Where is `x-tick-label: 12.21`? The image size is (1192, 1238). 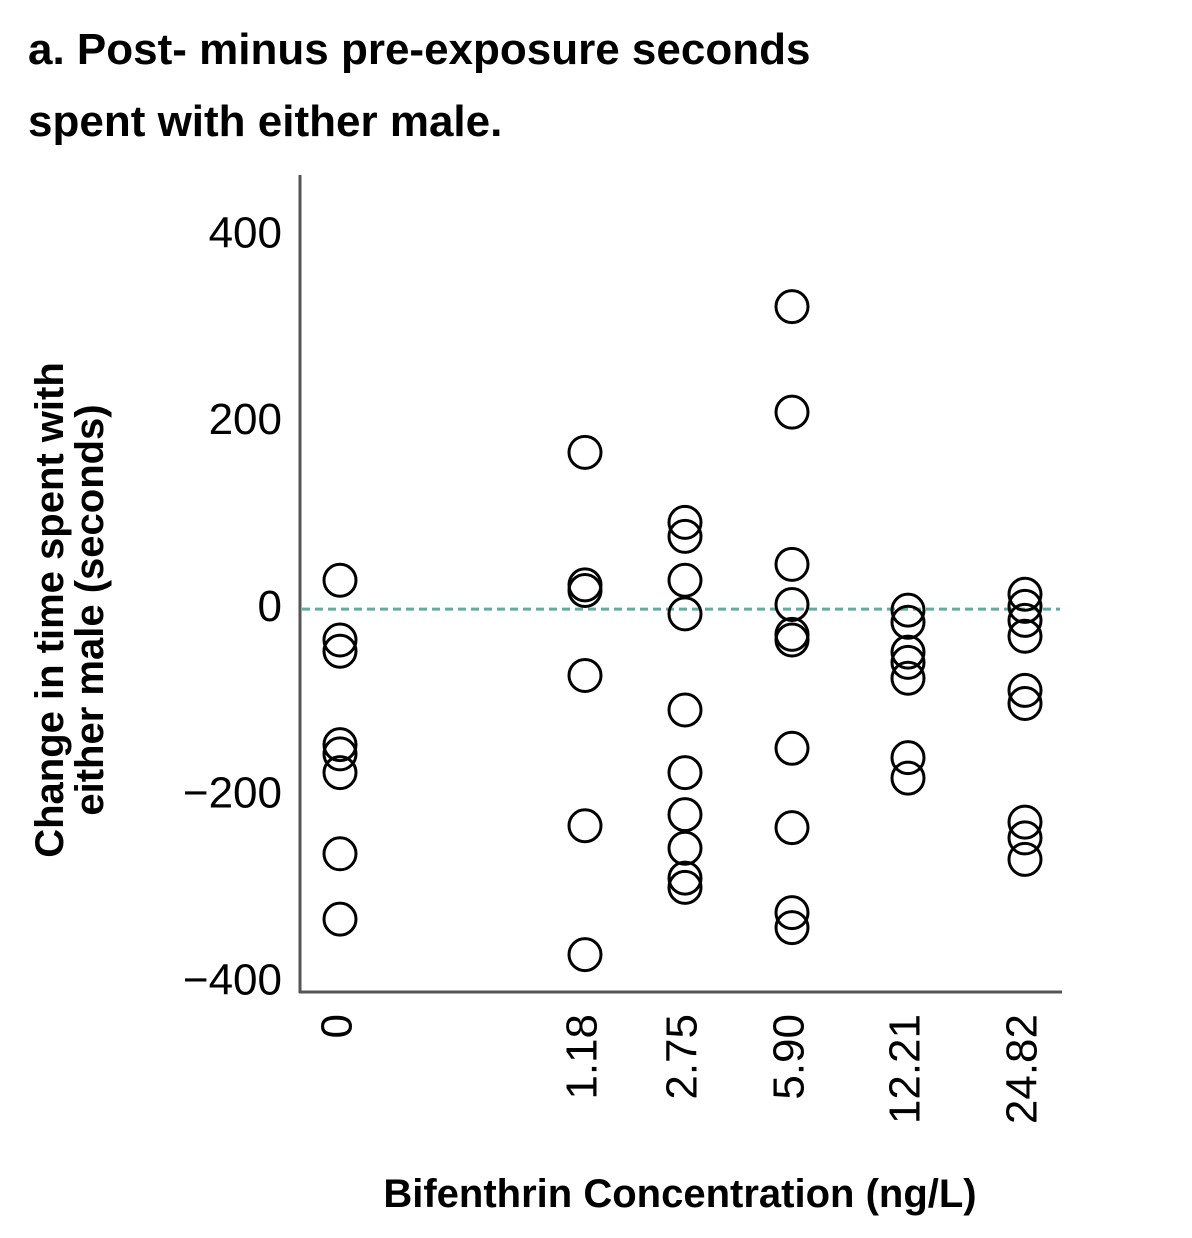 x-tick-label: 12.21 is located at coordinates (905, 1069).